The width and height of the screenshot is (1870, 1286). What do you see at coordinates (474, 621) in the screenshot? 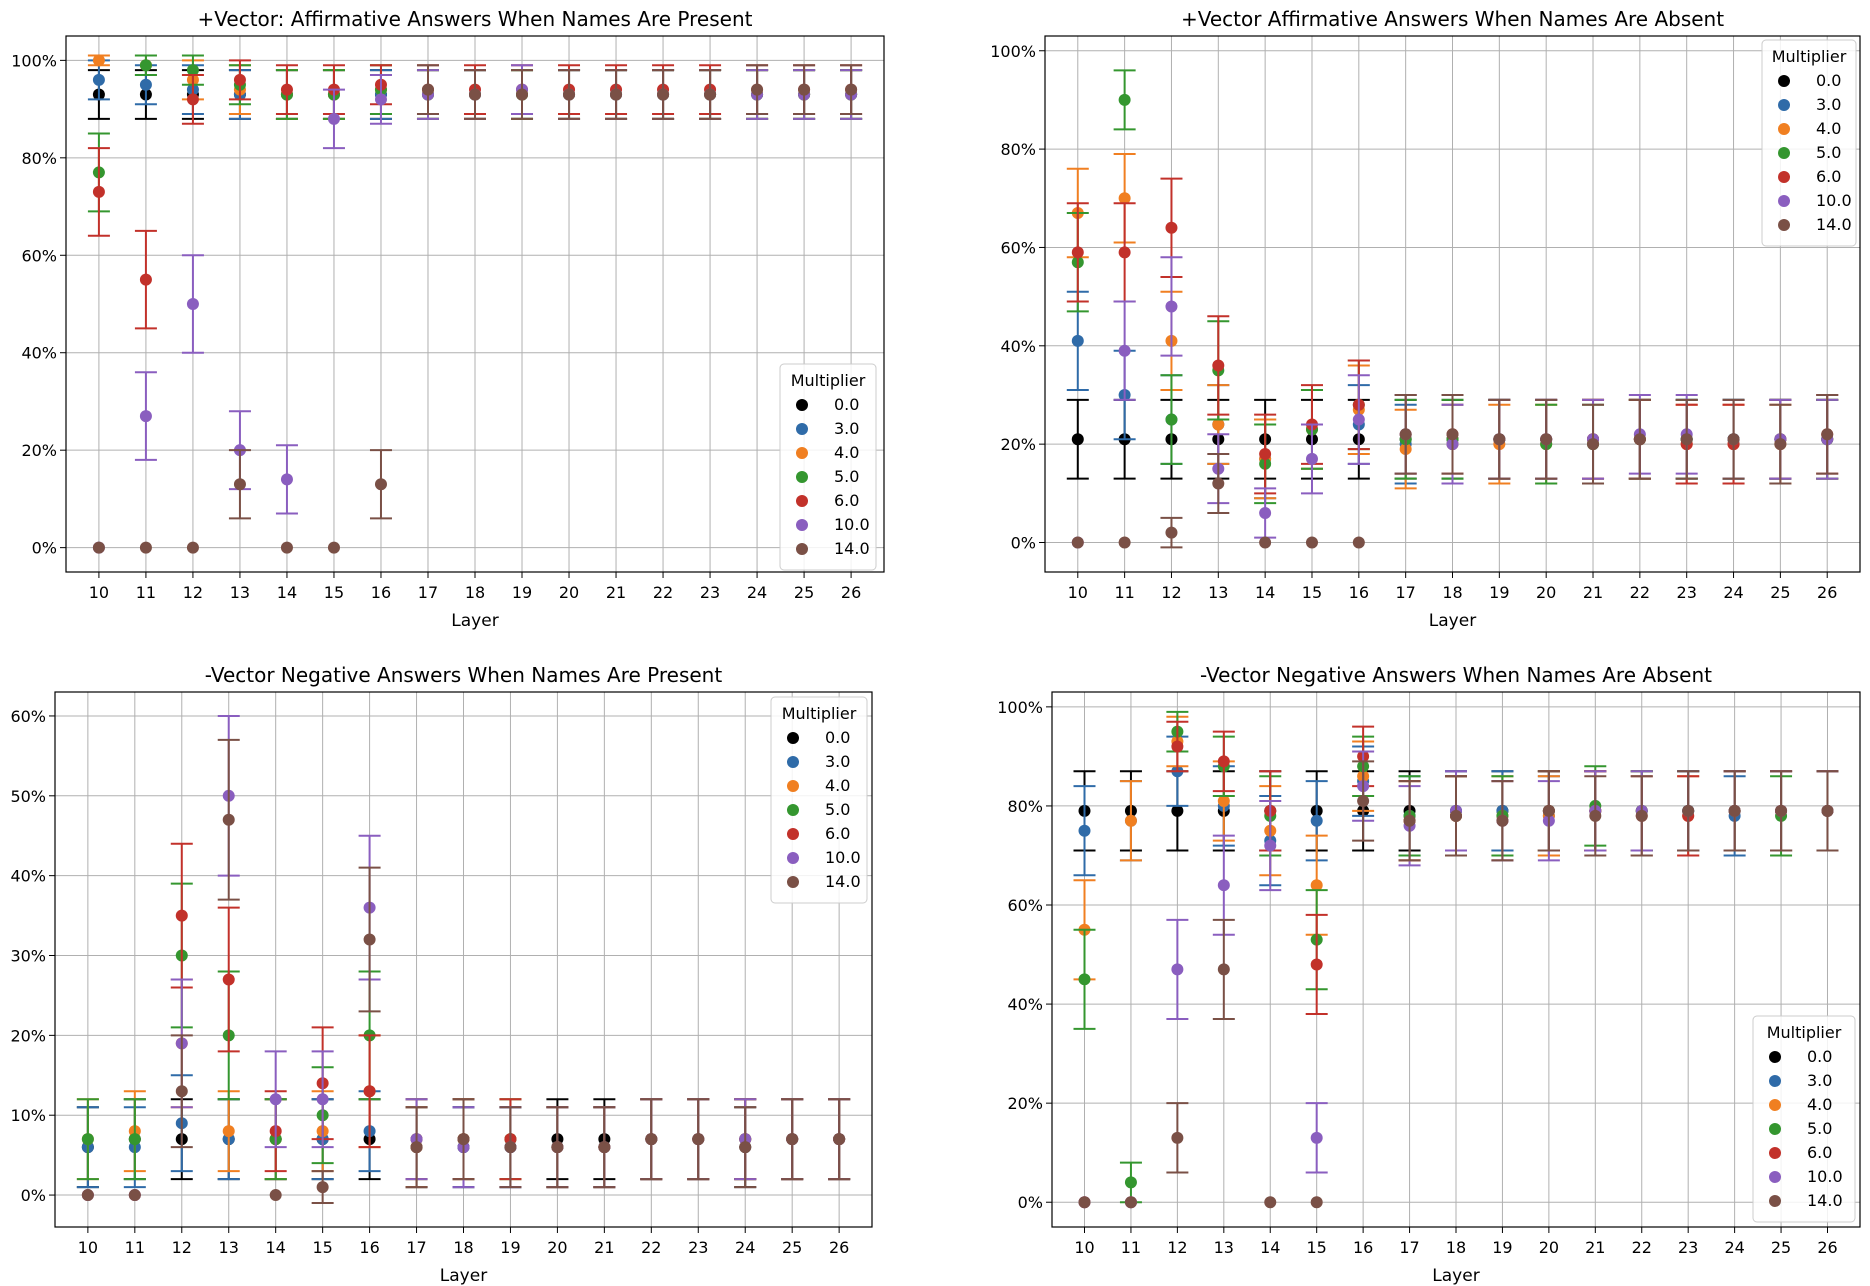
I see `x-axis-label: Layer` at bounding box center [474, 621].